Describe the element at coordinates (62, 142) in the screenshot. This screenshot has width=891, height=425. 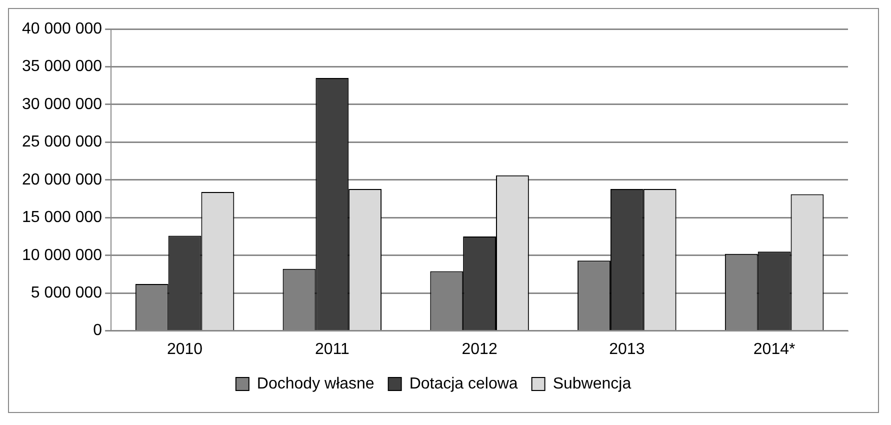
I see `y-tick-label: 25 000 000` at that location.